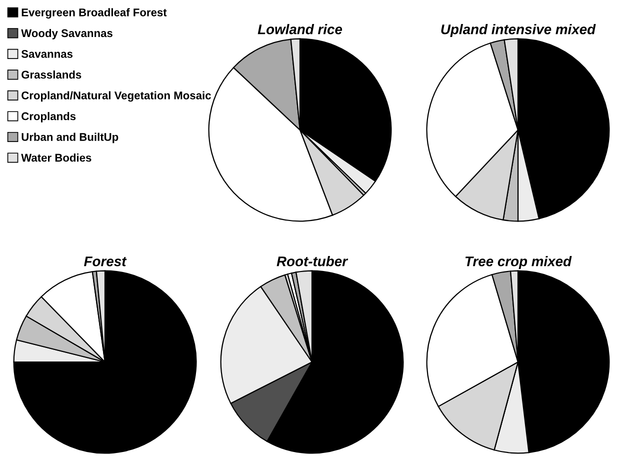 This screenshot has width=621, height=459. I want to click on legend-label: Cropland/Natural Vegetation Mosaic, so click(116, 96).